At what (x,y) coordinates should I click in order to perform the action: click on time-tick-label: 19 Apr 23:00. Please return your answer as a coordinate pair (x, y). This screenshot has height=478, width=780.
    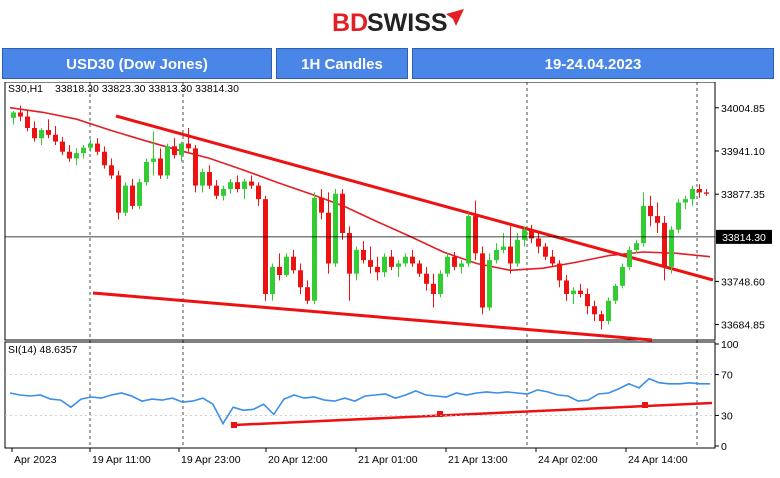
    Looking at the image, I should click on (211, 460).